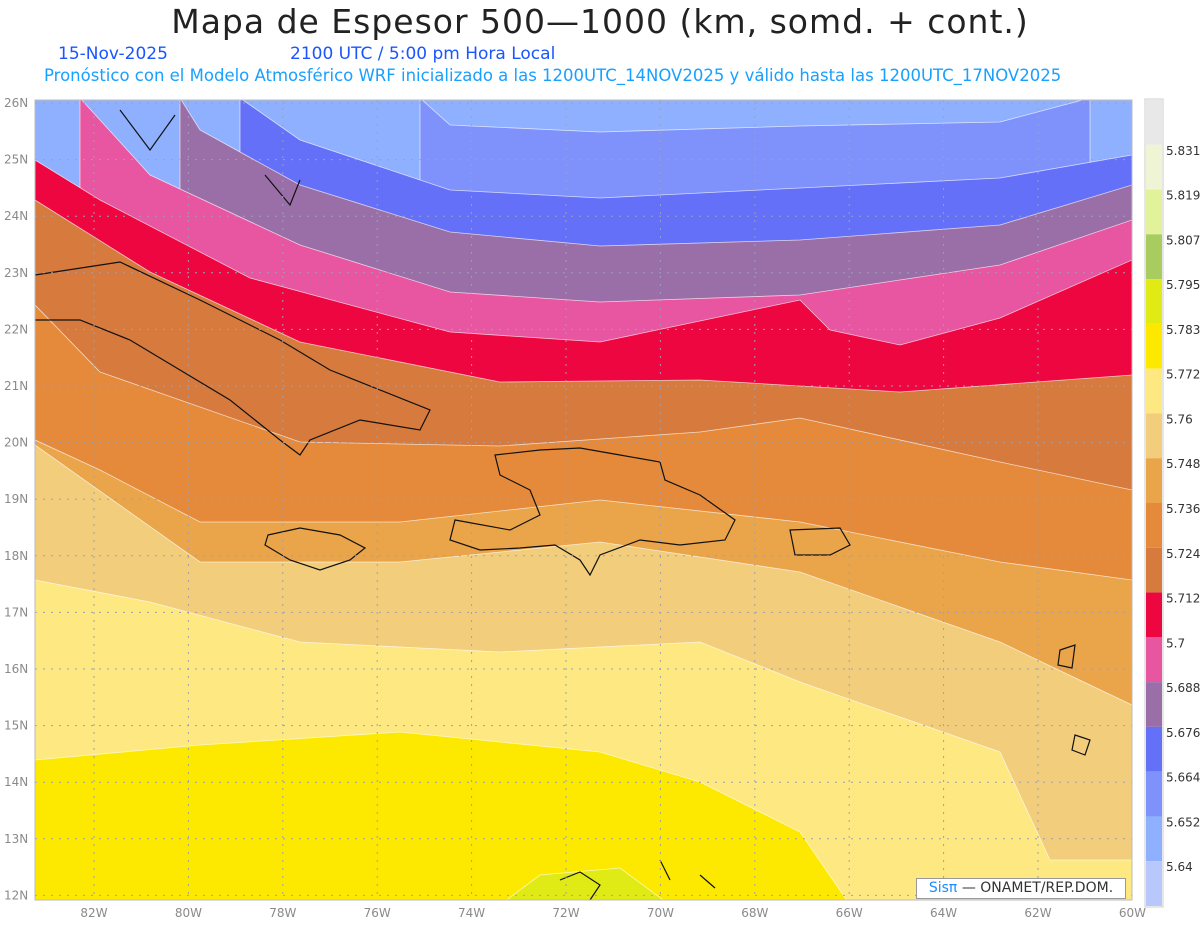  What do you see at coordinates (1183, 285) in the screenshot?
I see `colorbar-label: 5.795` at bounding box center [1183, 285].